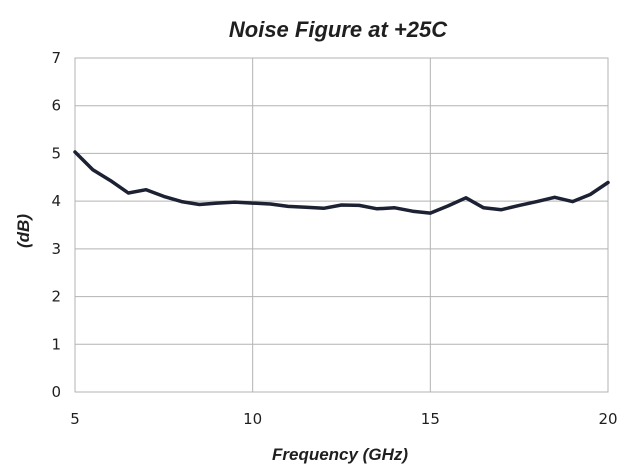  What do you see at coordinates (56, 344) in the screenshot?
I see `y-tick-label: 1` at bounding box center [56, 344].